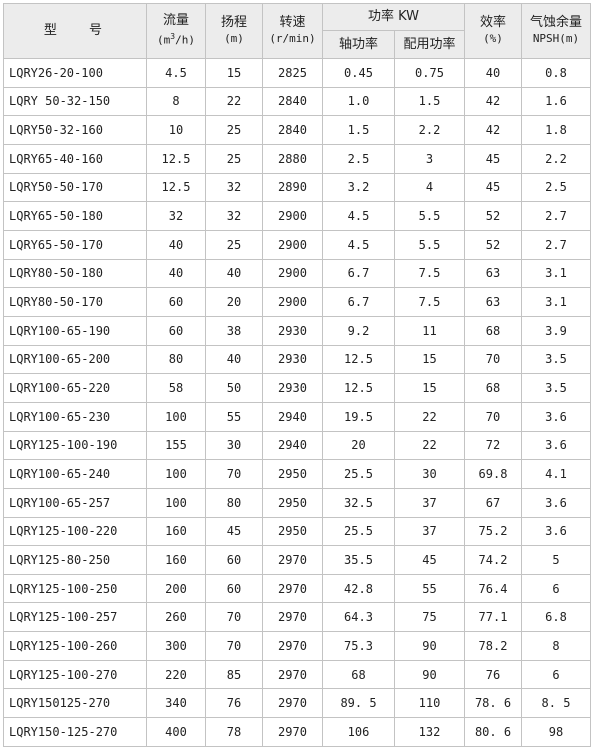 The width and height of the screenshot is (593, 750). Describe the element at coordinates (429, 531) in the screenshot. I see `cell-matched-power: 37` at that location.